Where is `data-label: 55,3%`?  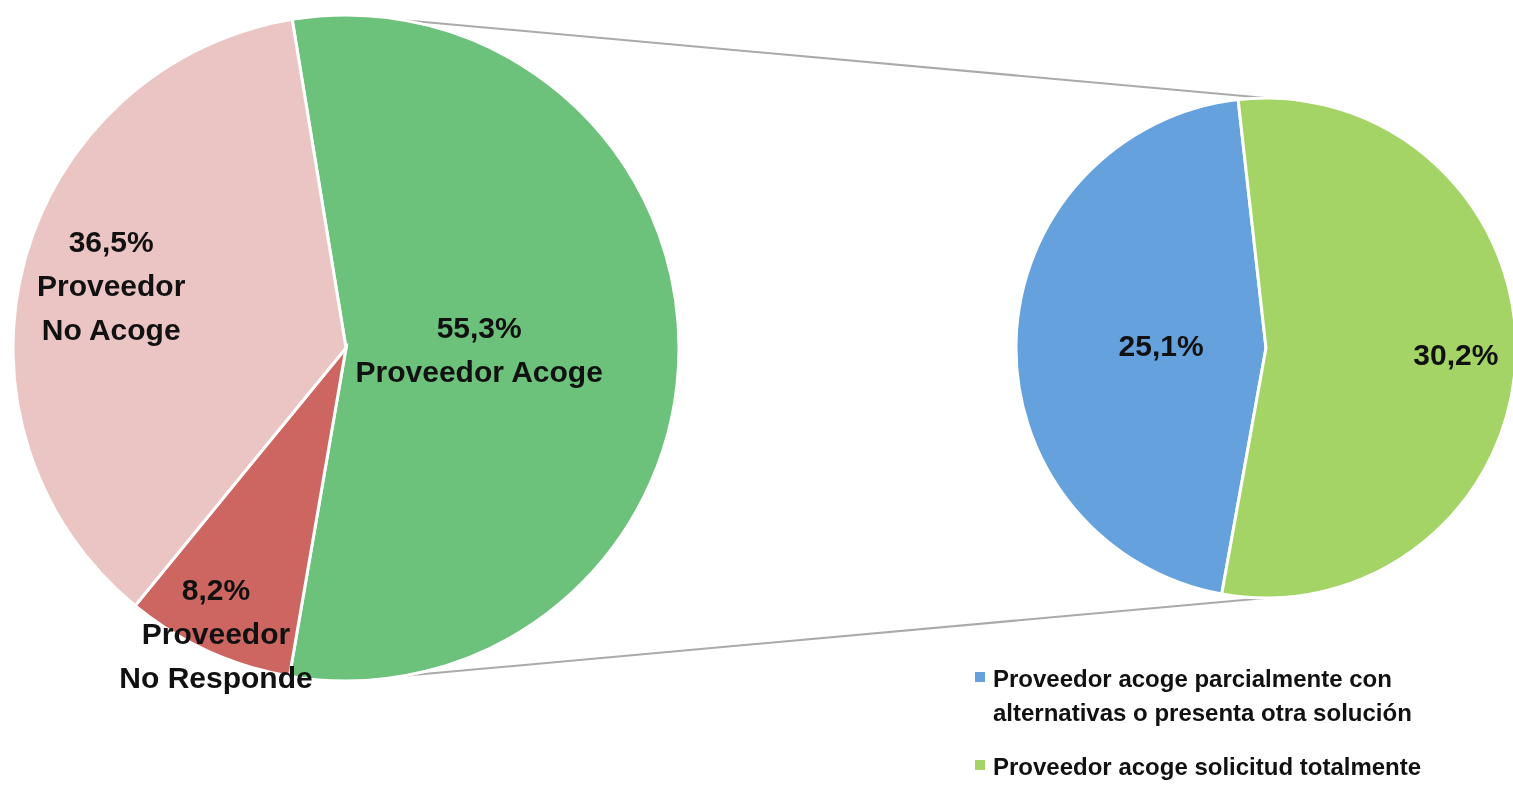 data-label: 55,3% is located at coordinates (479, 327).